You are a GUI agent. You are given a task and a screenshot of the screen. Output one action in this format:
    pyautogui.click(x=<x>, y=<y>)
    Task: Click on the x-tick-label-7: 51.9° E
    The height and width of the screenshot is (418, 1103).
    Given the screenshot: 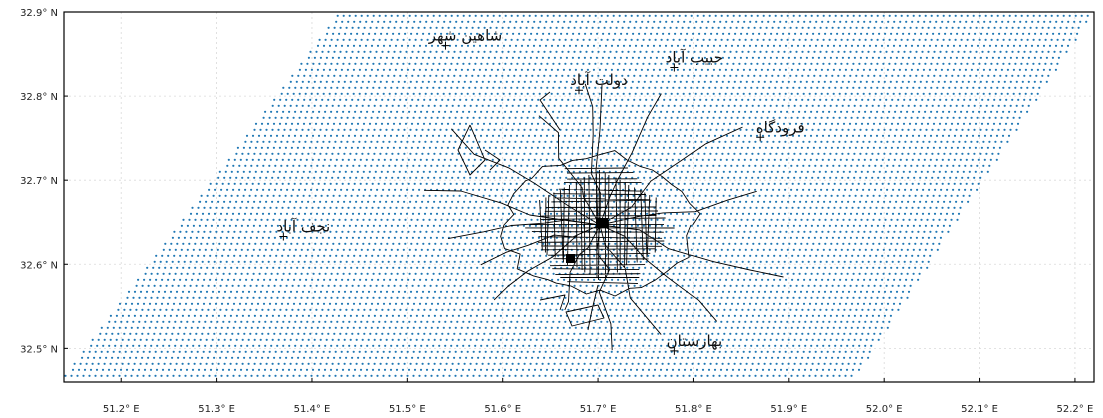 What is the action you would take?
    pyautogui.click(x=788, y=409)
    